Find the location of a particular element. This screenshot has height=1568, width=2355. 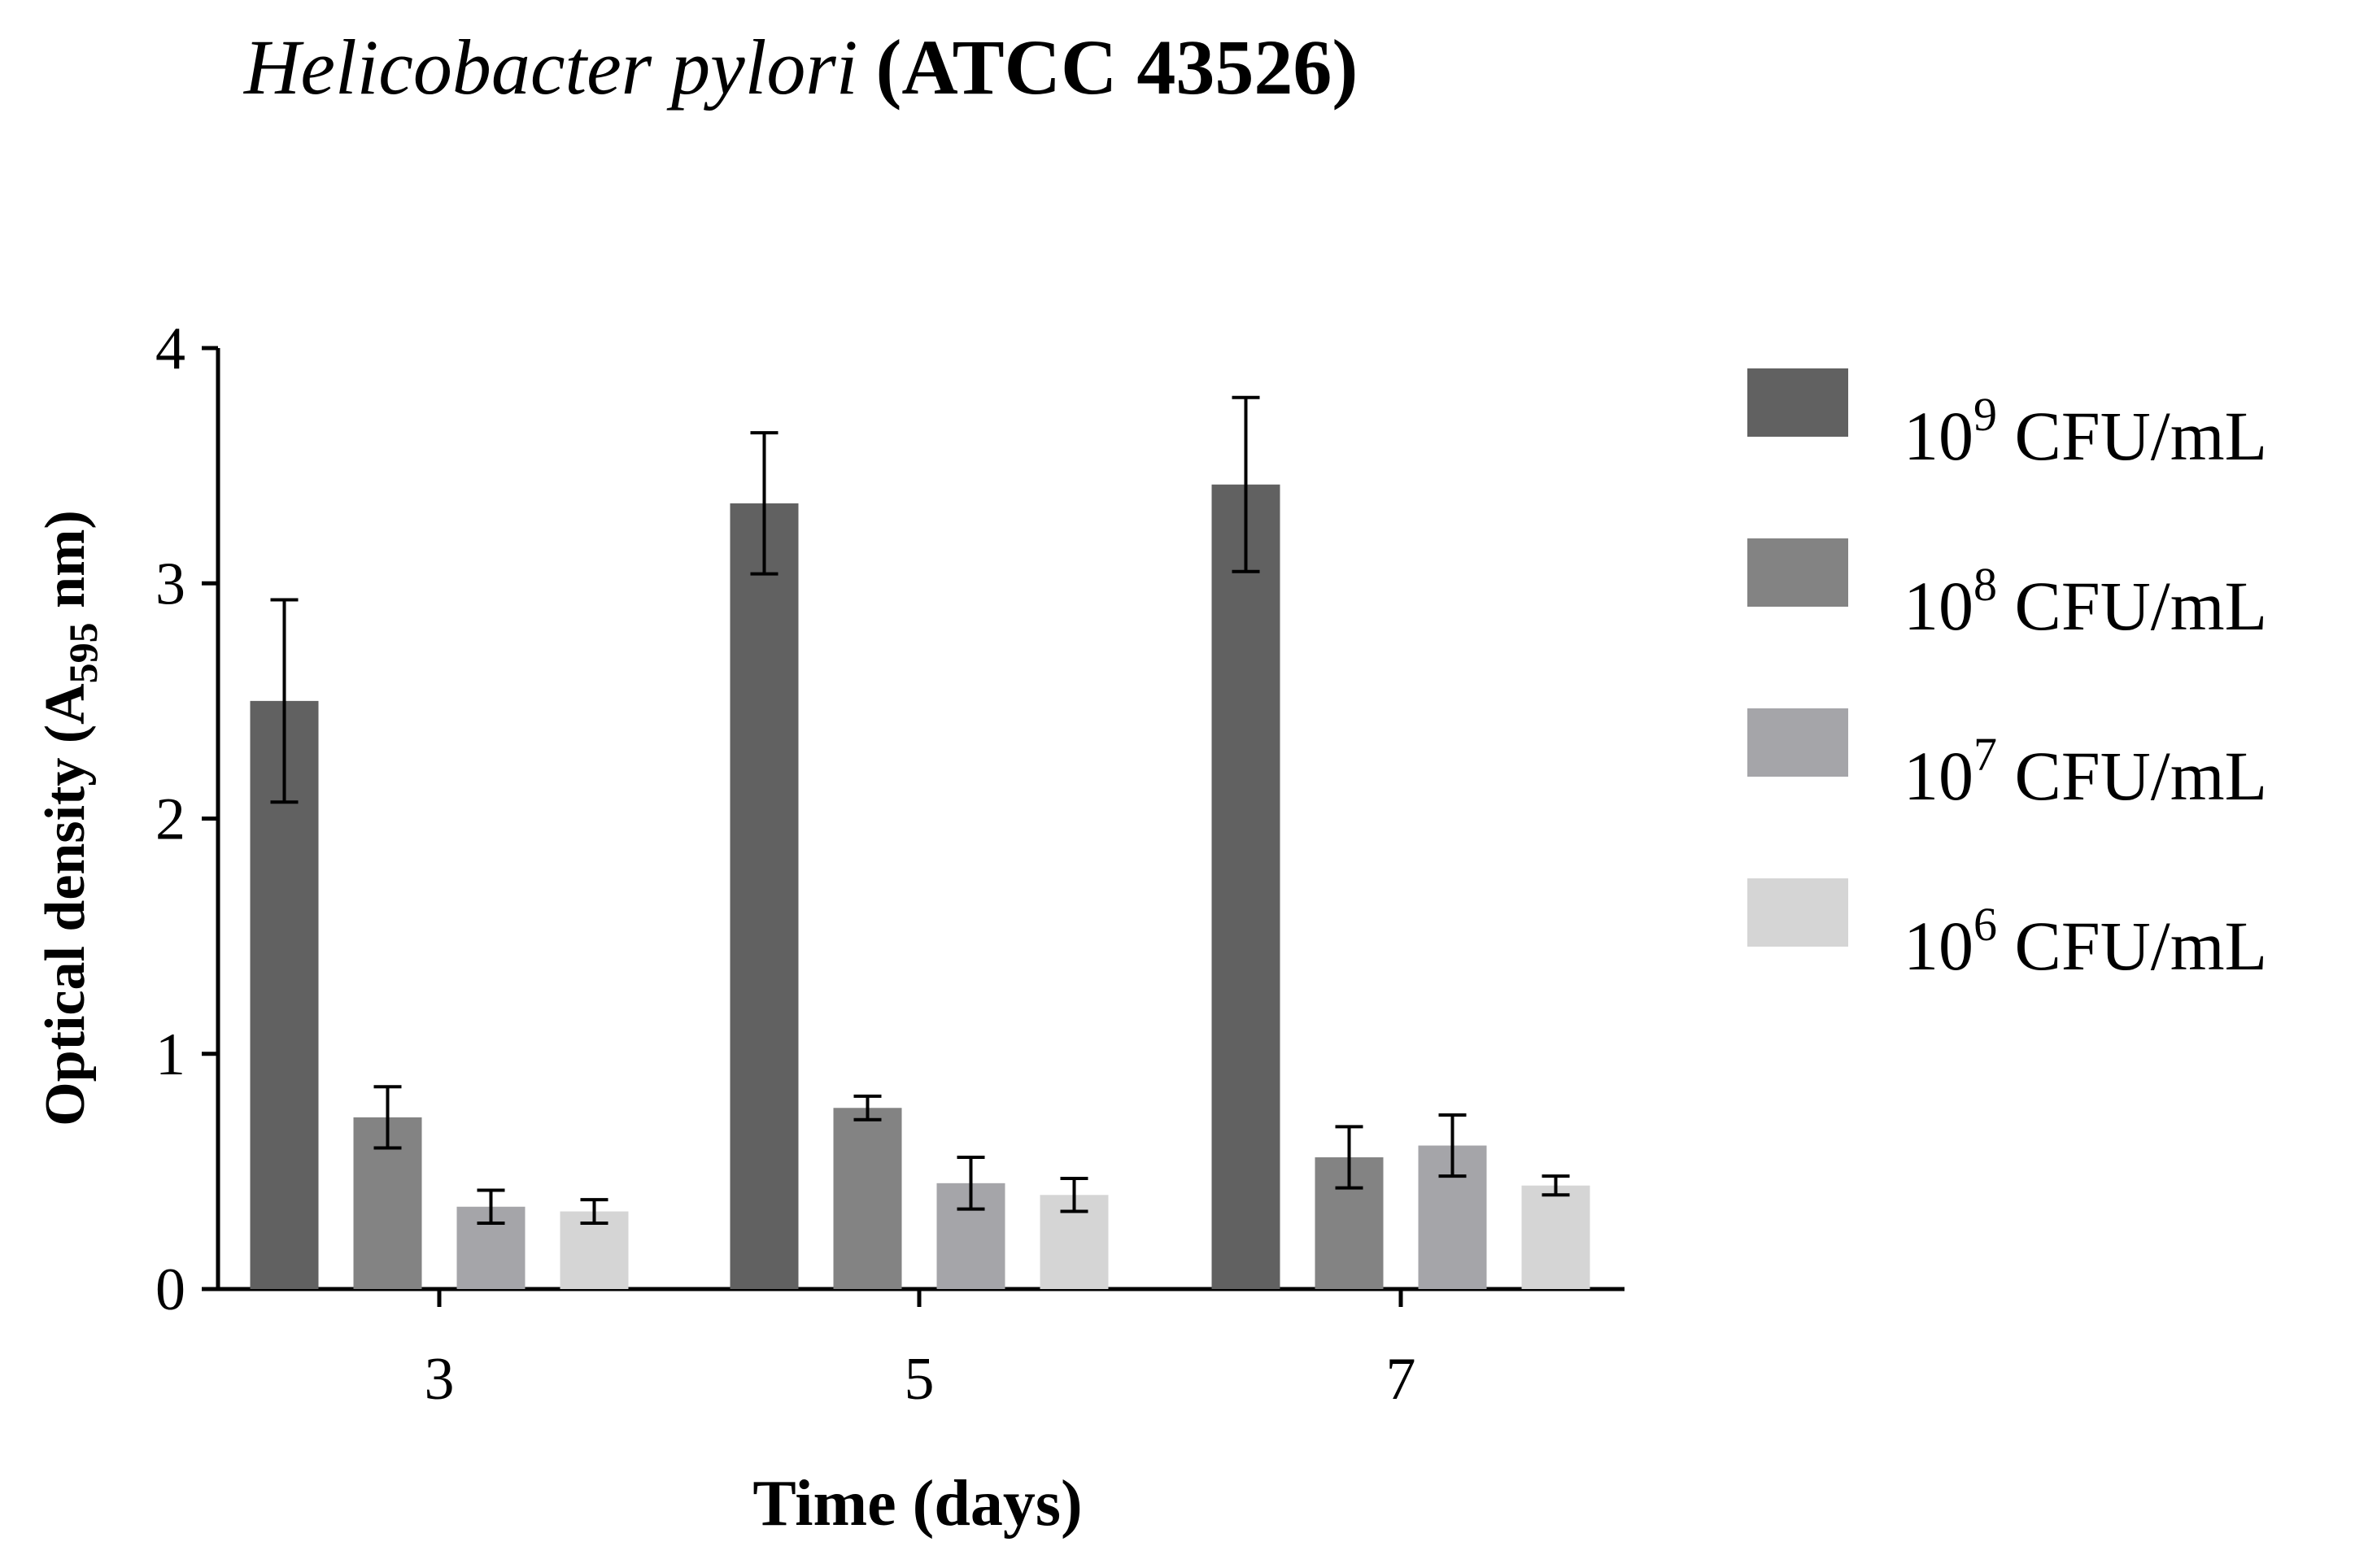

y-axis-label-prefix: Optical density (A is located at coordinates (65, 904).